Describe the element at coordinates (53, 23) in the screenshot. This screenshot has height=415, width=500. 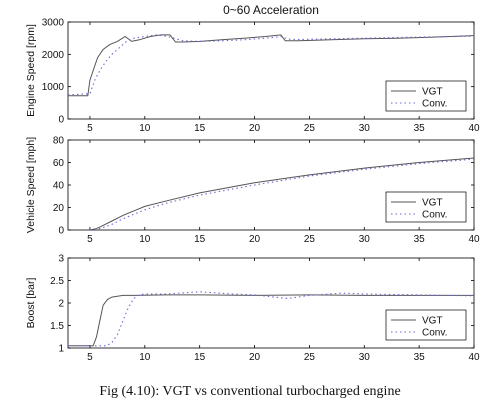
I see `y-tick-label: 3000` at that location.